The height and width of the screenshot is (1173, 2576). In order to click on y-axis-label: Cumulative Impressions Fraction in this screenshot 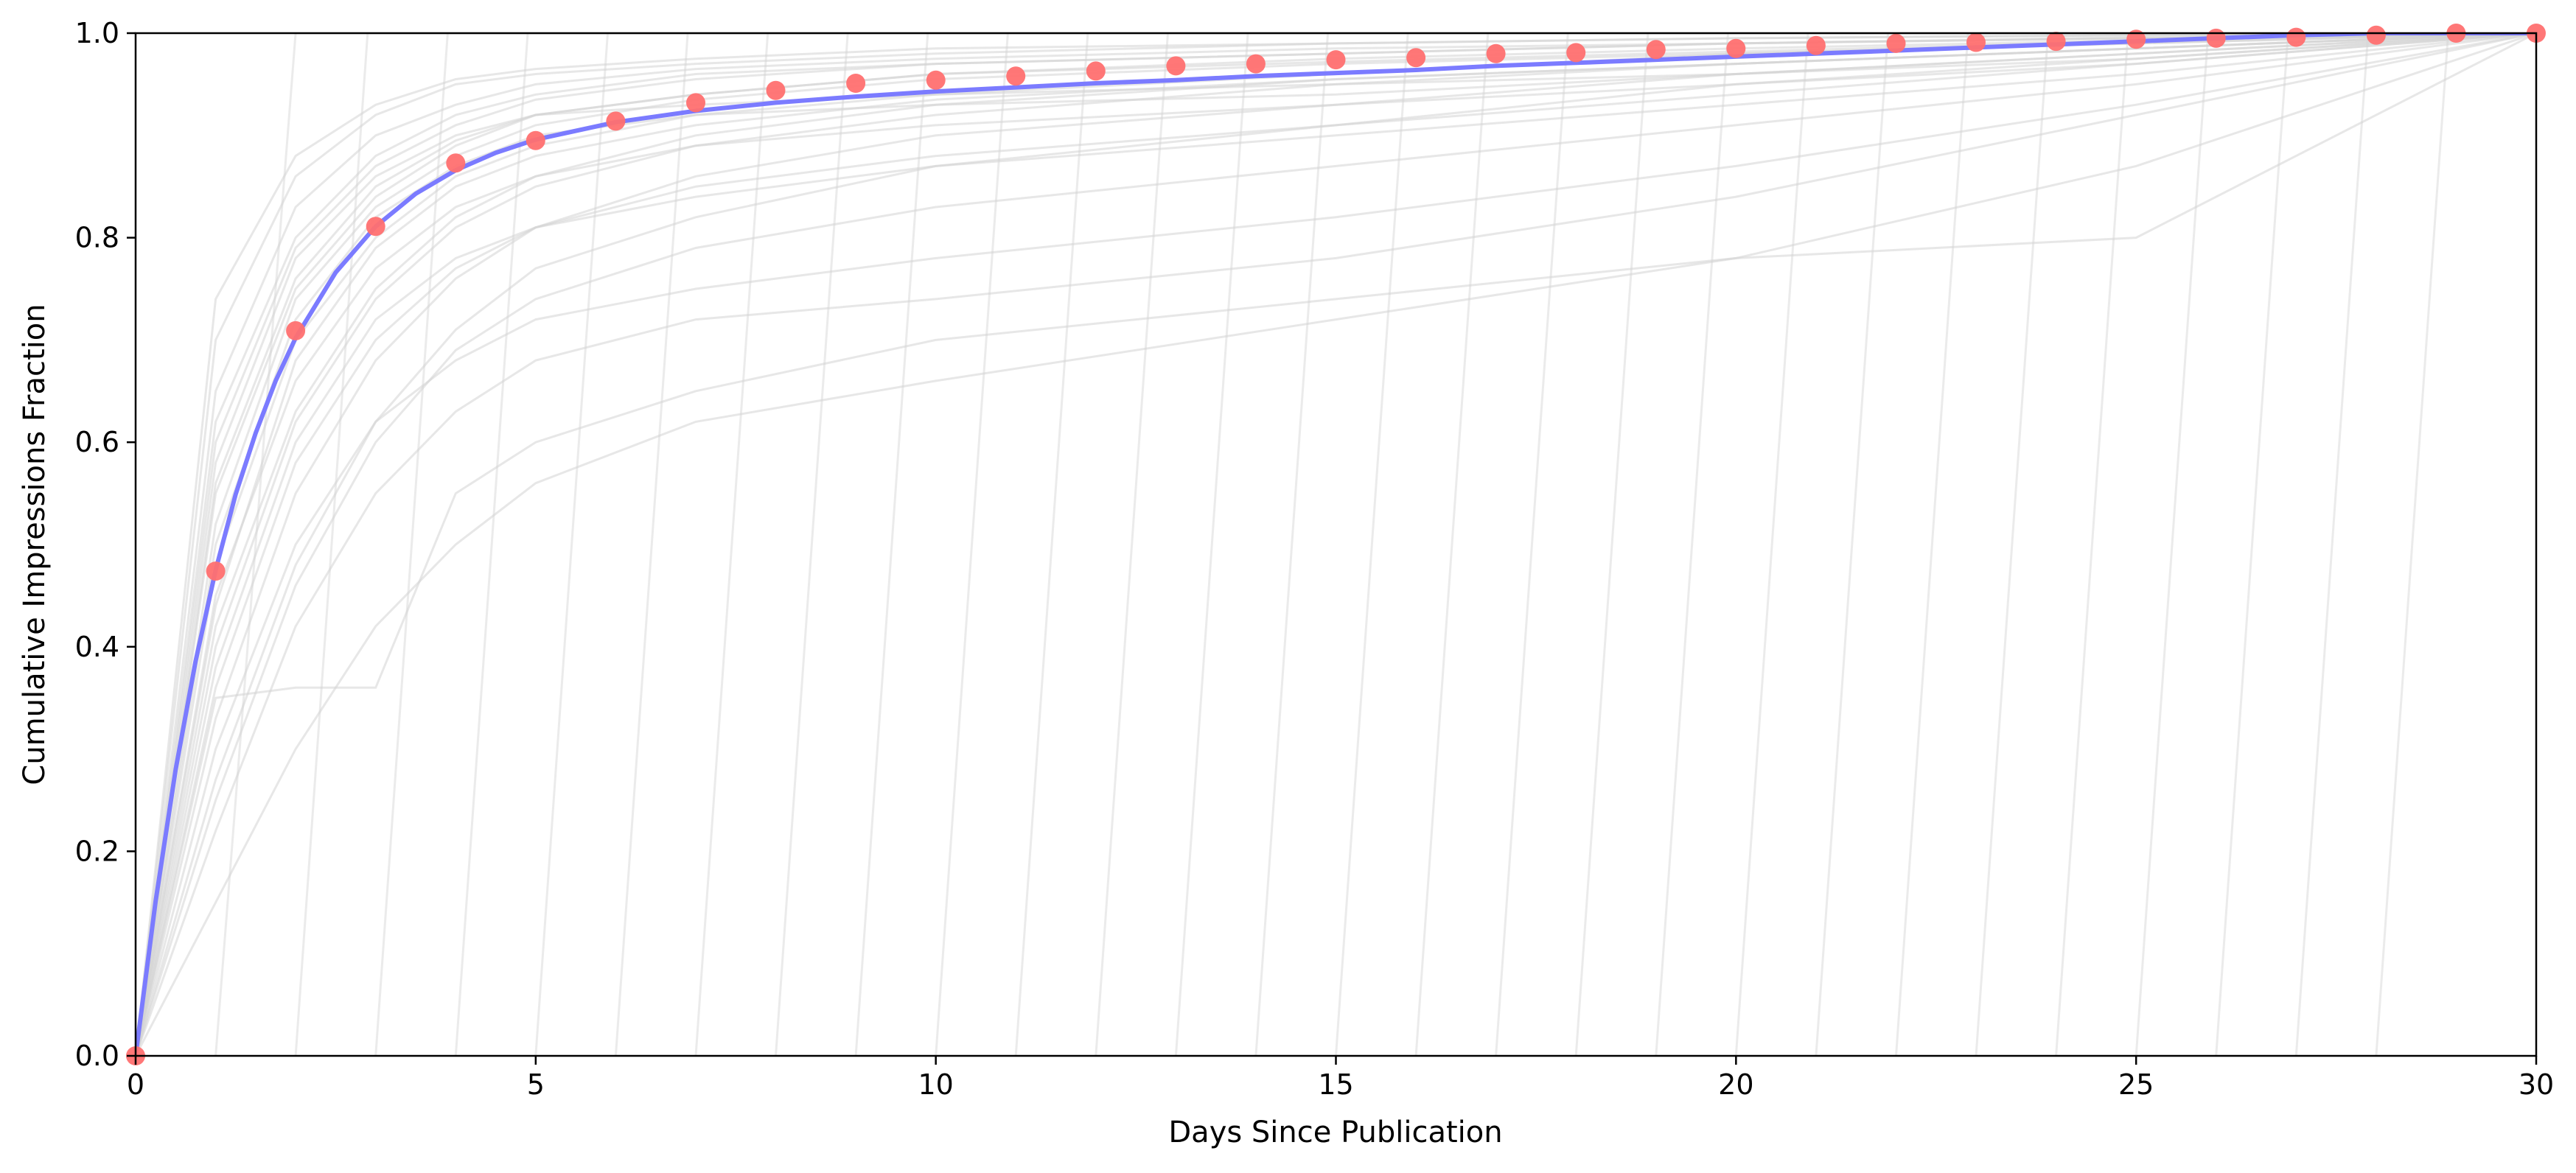, I will do `click(35, 544)`.